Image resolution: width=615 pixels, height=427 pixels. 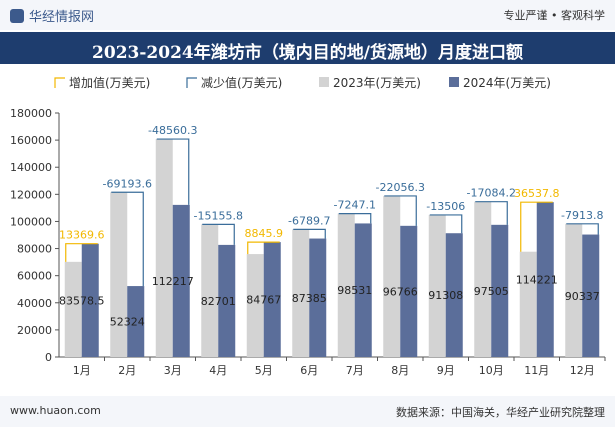 What do you see at coordinates (34, 303) in the screenshot?
I see `y-tick-label: 40000` at bounding box center [34, 303].